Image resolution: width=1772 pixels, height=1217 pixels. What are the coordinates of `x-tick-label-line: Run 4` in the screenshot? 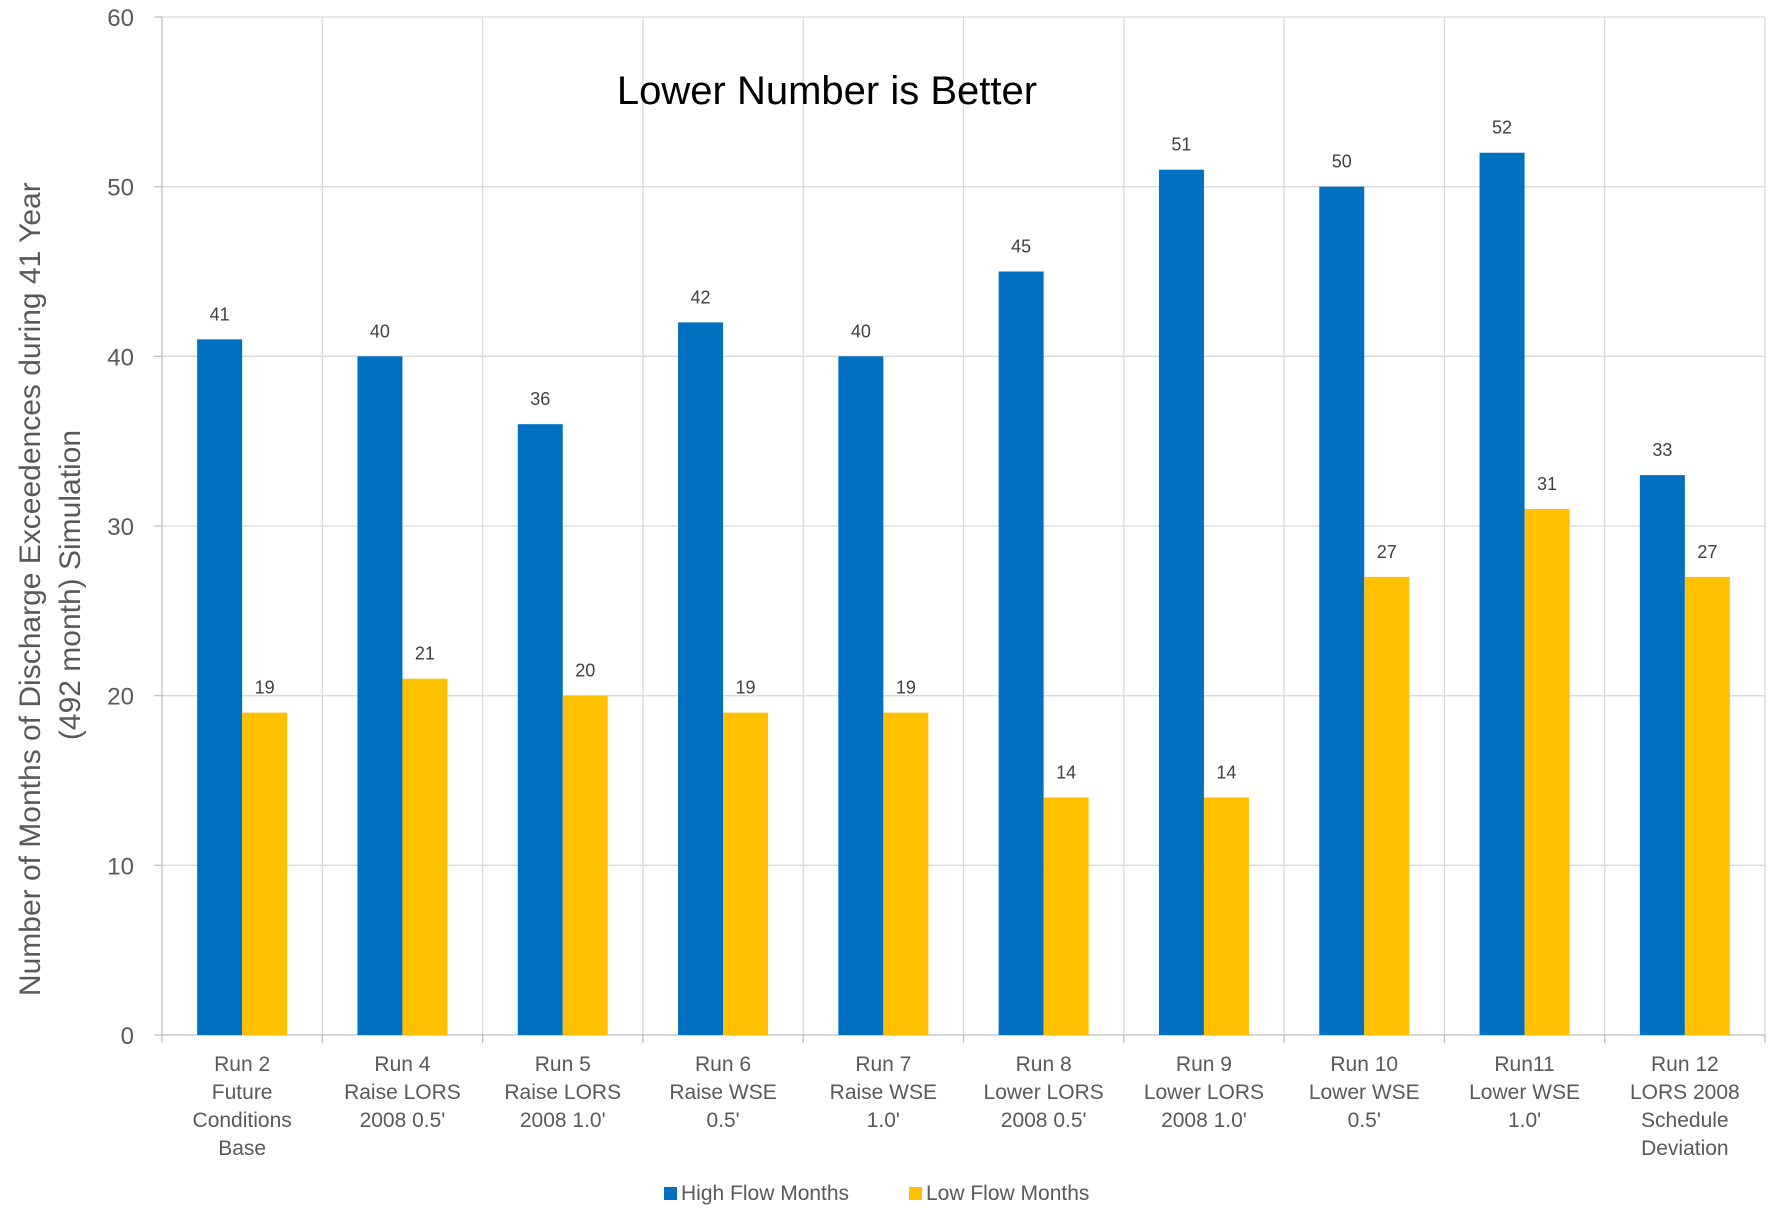 It's located at (402, 1064).